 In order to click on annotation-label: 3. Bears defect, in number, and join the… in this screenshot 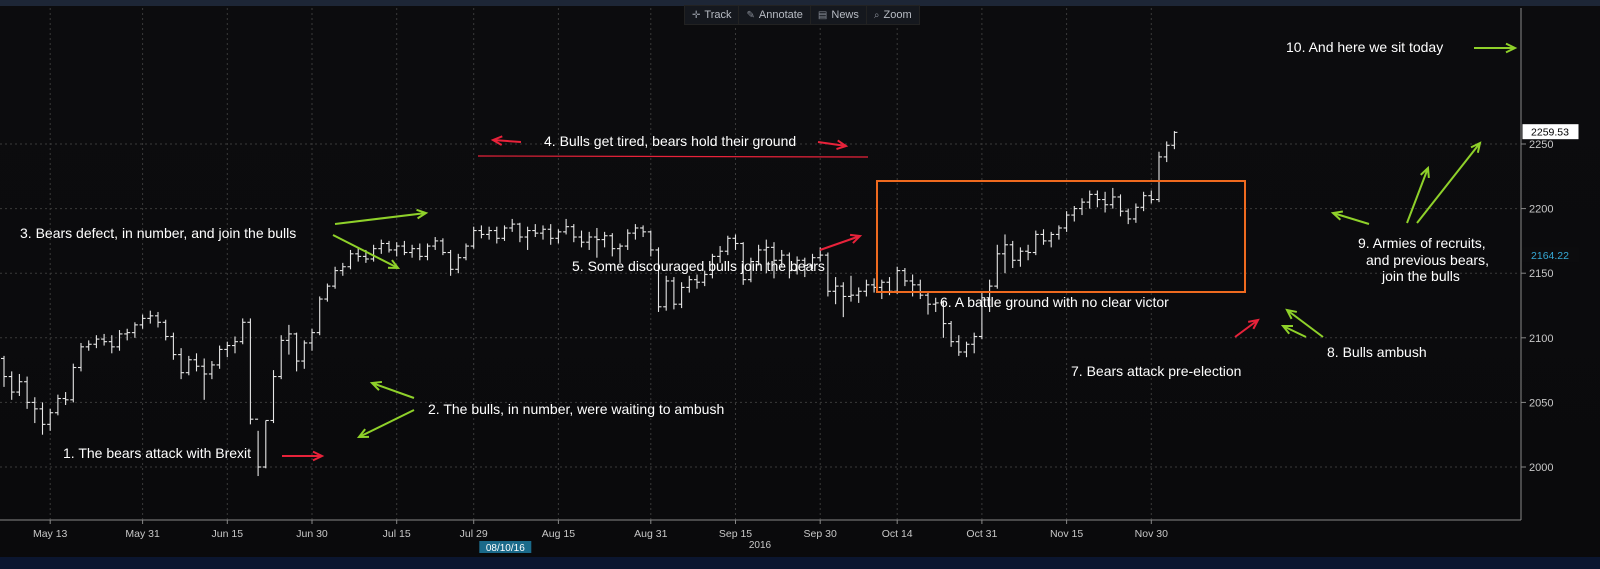, I will do `click(158, 233)`.